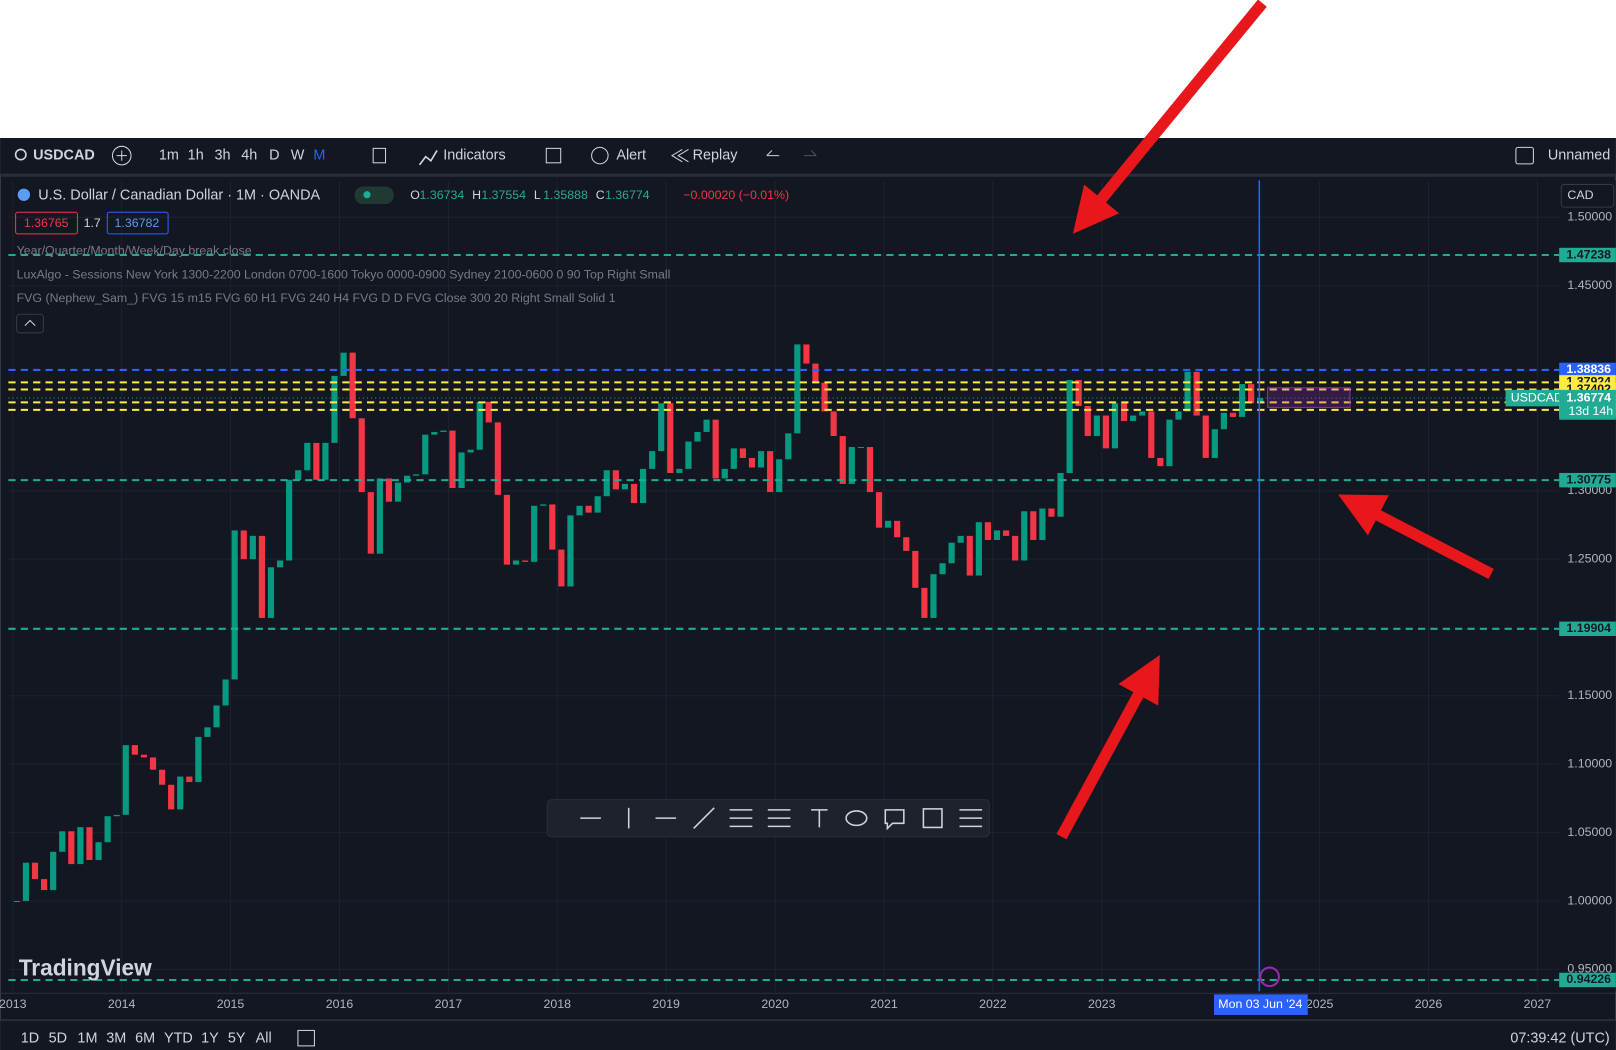 This screenshot has height=1050, width=1616. What do you see at coordinates (932, 818) in the screenshot?
I see `tool-rectangle` at bounding box center [932, 818].